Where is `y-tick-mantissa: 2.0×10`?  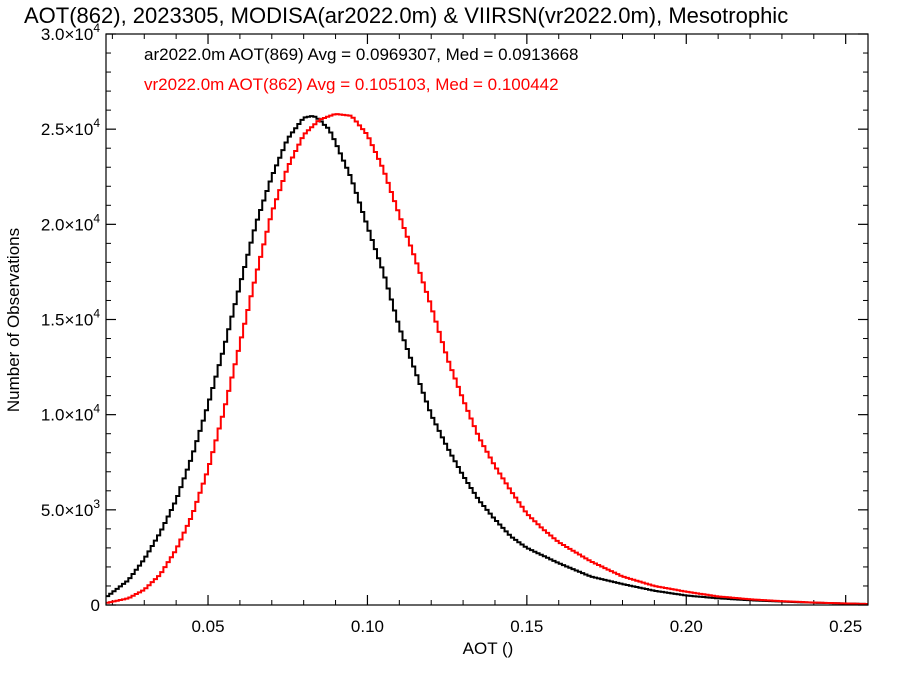 y-tick-mantissa: 2.0×10 is located at coordinates (67, 224).